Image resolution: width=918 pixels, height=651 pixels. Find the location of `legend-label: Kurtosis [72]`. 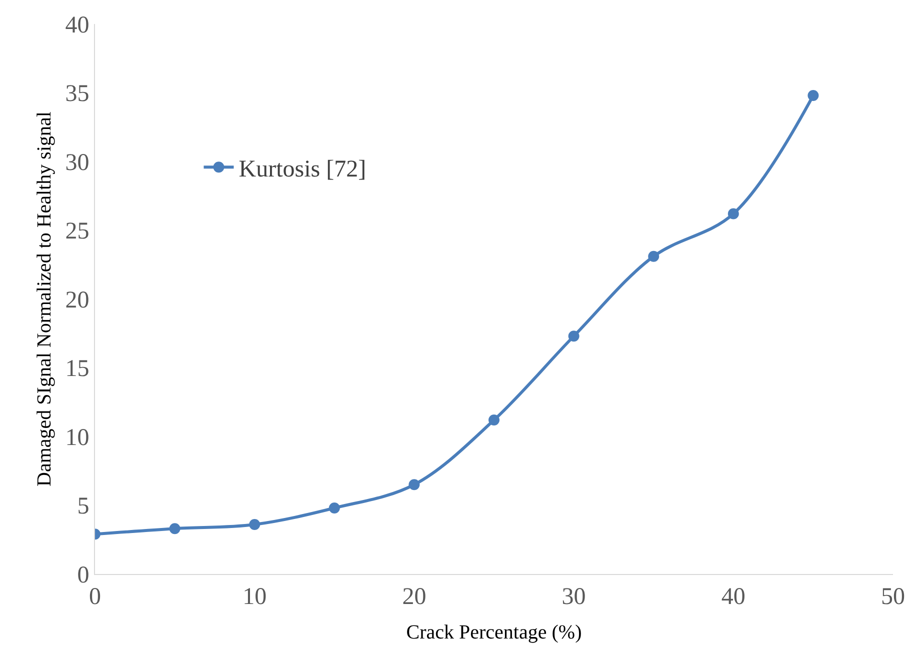

legend-label: Kurtosis [72] is located at coordinates (302, 169).